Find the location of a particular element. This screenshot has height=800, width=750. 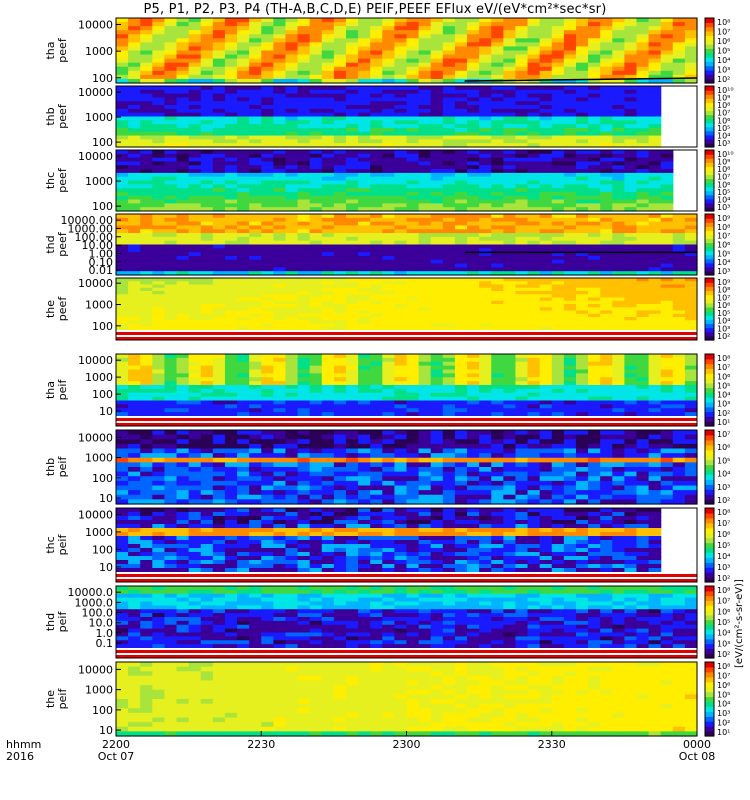

probe-label: thd is located at coordinates (50, 244).